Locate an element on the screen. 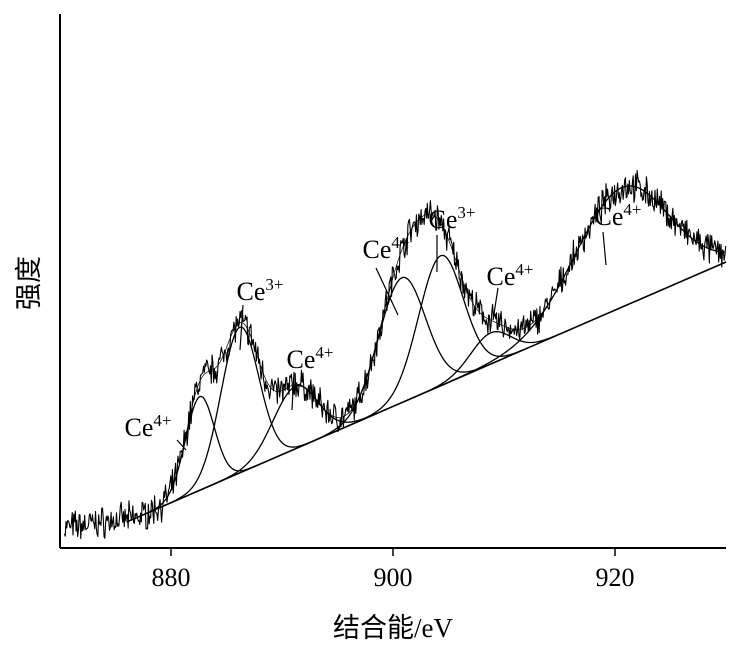 Image resolution: width=748 pixels, height=666 pixels. x-tick-label-880: 880 is located at coordinates (171, 577).